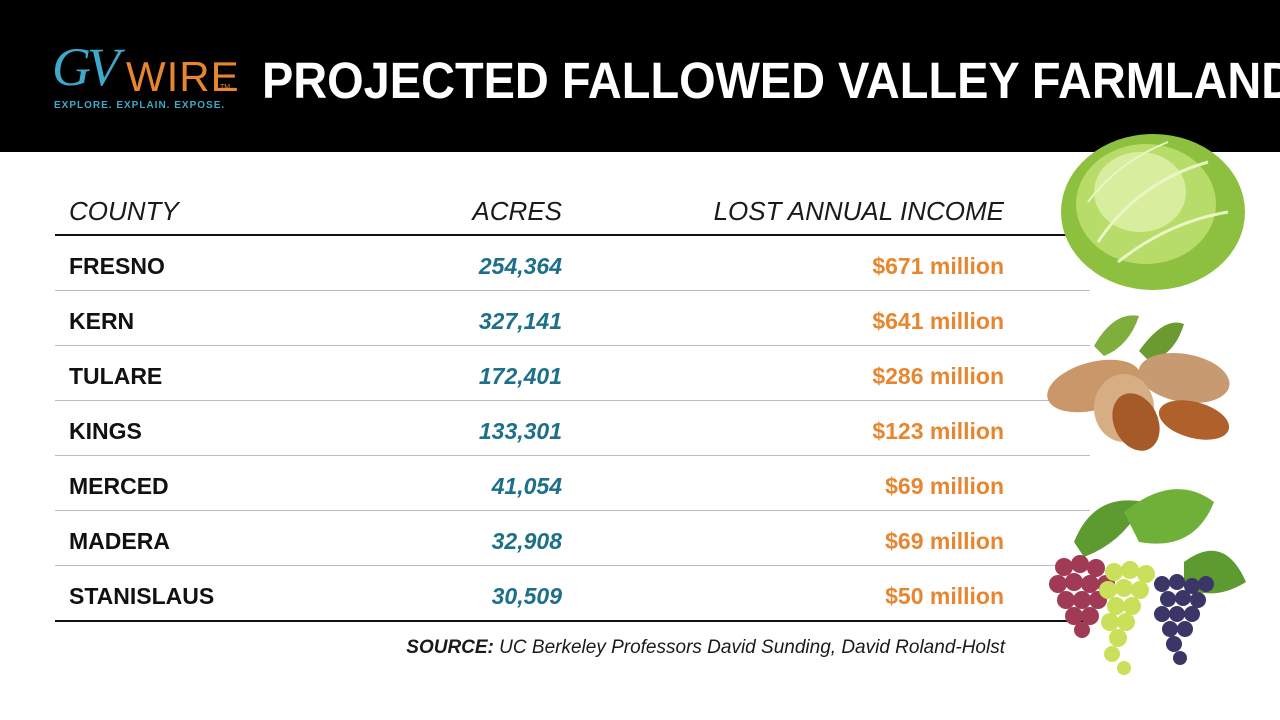 Image resolution: width=1280 pixels, height=720 pixels. Describe the element at coordinates (526, 486) in the screenshot. I see `cell-acres: 41,054` at that location.